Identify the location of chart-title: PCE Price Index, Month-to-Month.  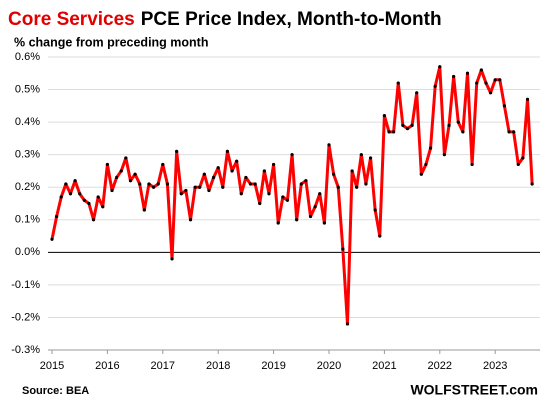
(291, 19).